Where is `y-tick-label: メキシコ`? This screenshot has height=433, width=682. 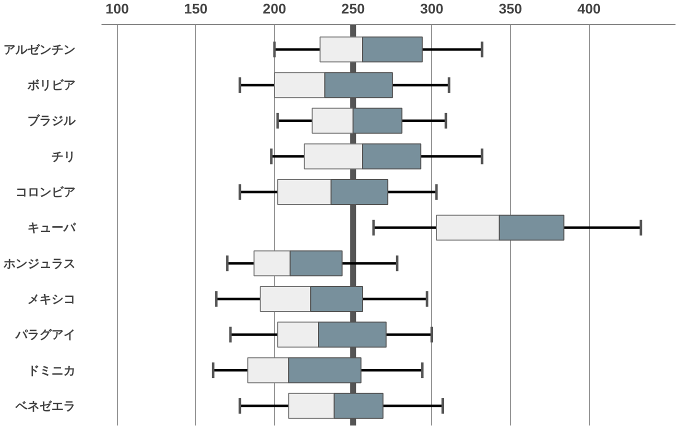
y-tick-label: メキシコ is located at coordinates (52, 299).